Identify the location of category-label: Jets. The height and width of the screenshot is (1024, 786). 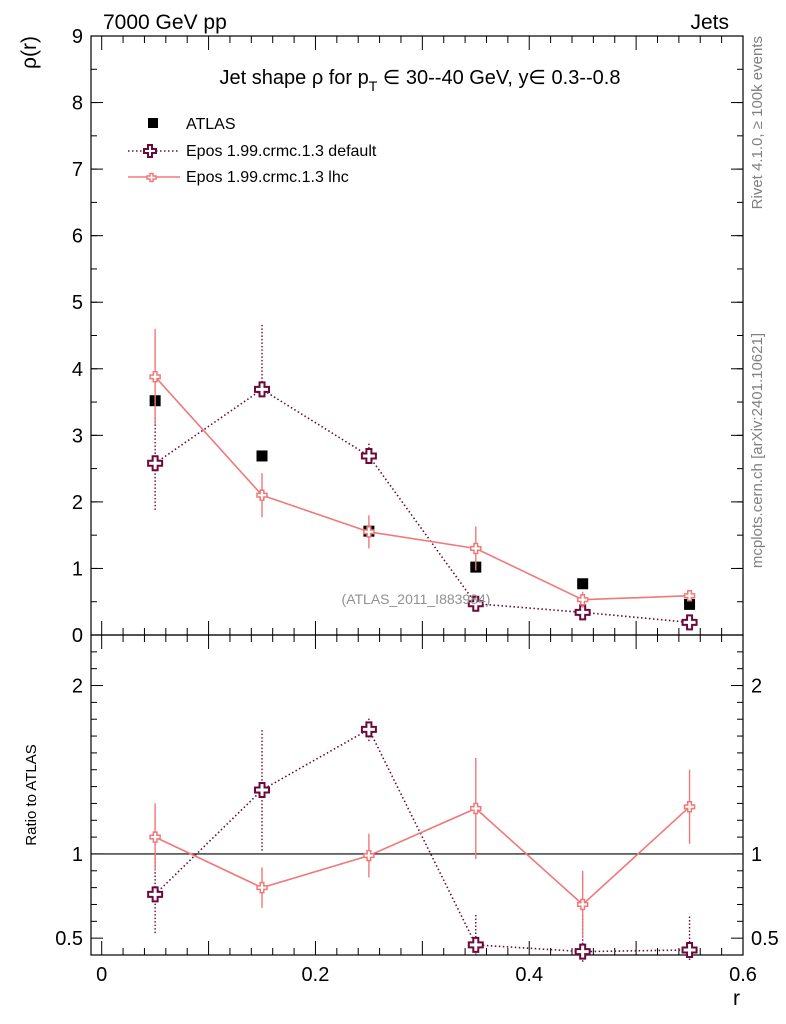
(709, 22).